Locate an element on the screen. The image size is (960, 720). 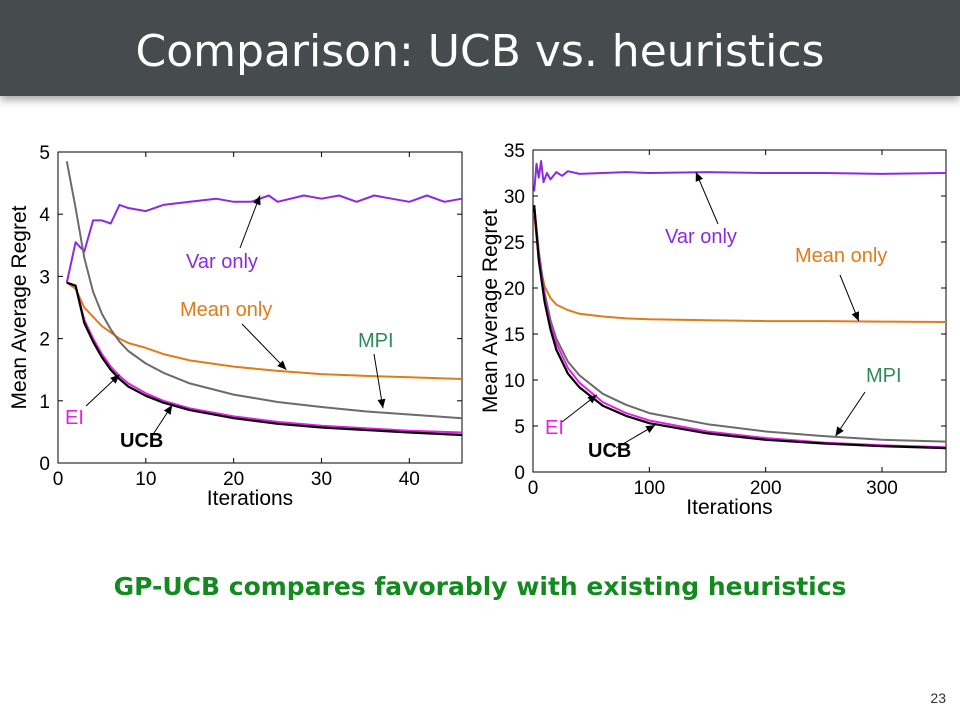
y-tick-label: 2 is located at coordinates (44, 340).